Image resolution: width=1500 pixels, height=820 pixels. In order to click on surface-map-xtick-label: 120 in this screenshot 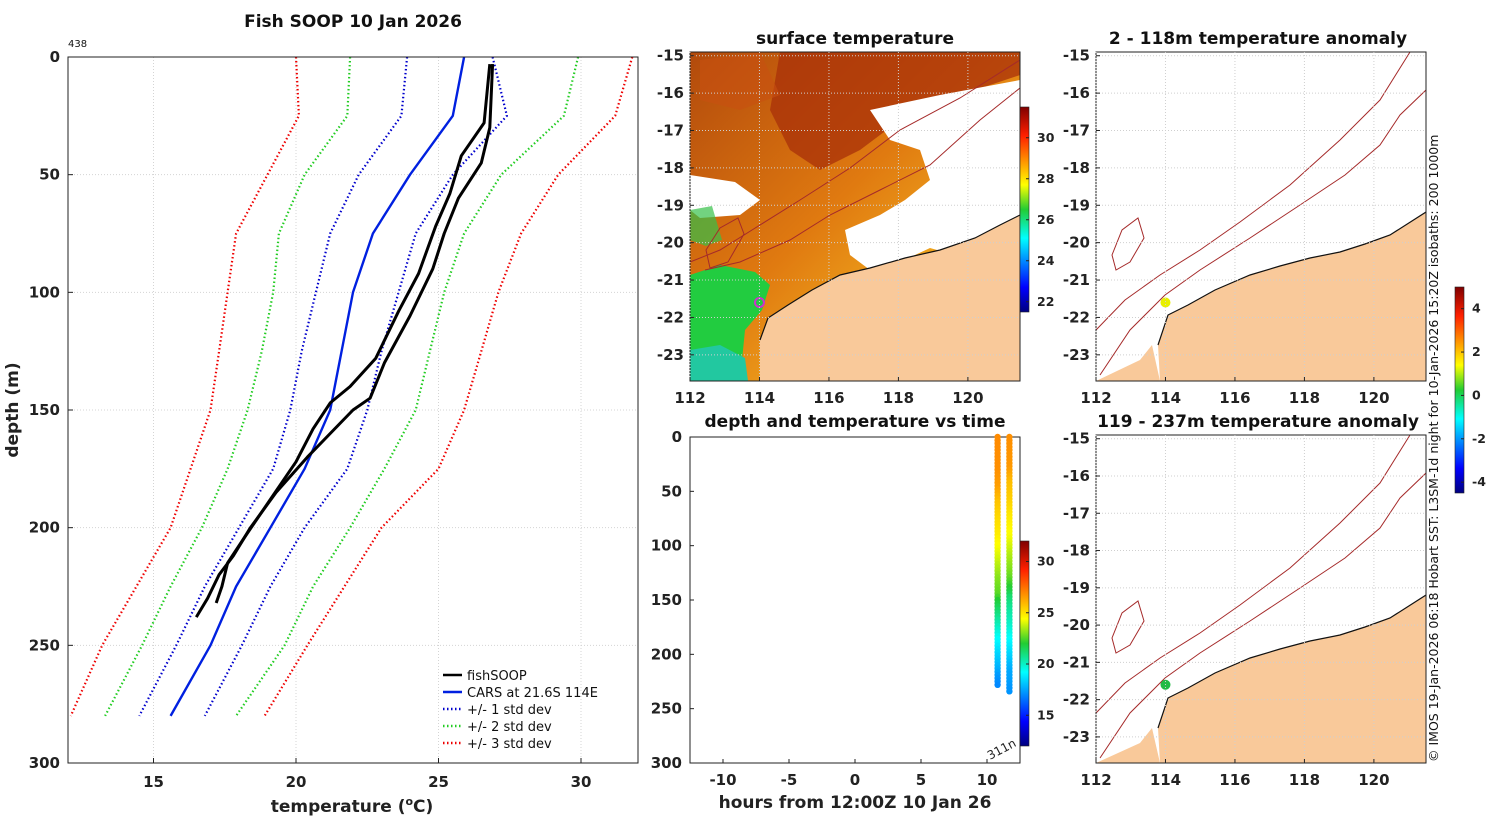, I will do `click(967, 398)`.